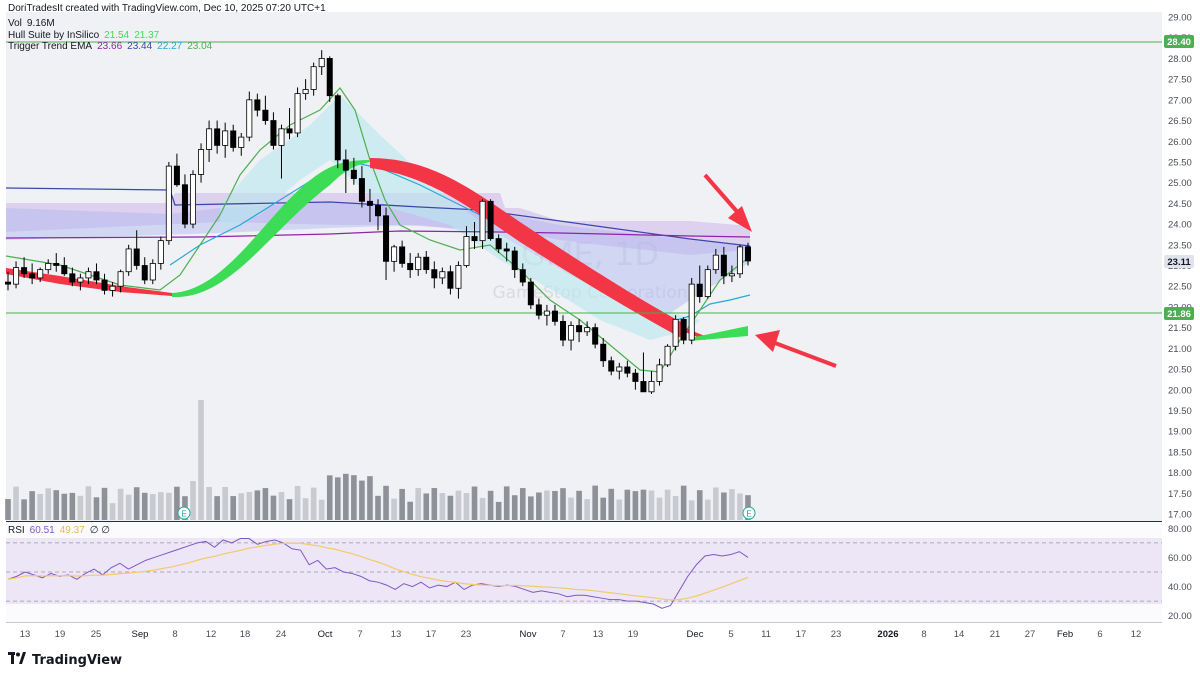 This screenshot has width=1200, height=678. What do you see at coordinates (34, 23) in the screenshot?
I see `volume-legend: Vol 9.16M` at bounding box center [34, 23].